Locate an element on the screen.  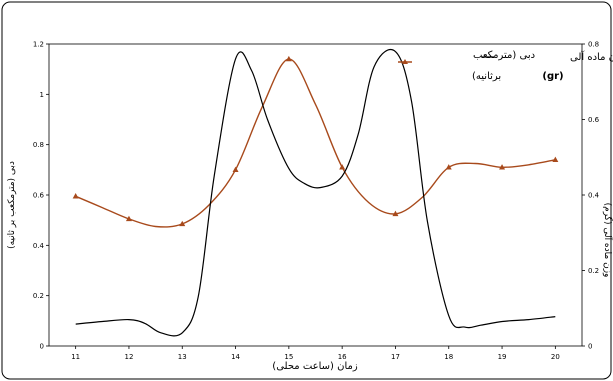
x-tick-label: 17 is located at coordinates (395, 357).